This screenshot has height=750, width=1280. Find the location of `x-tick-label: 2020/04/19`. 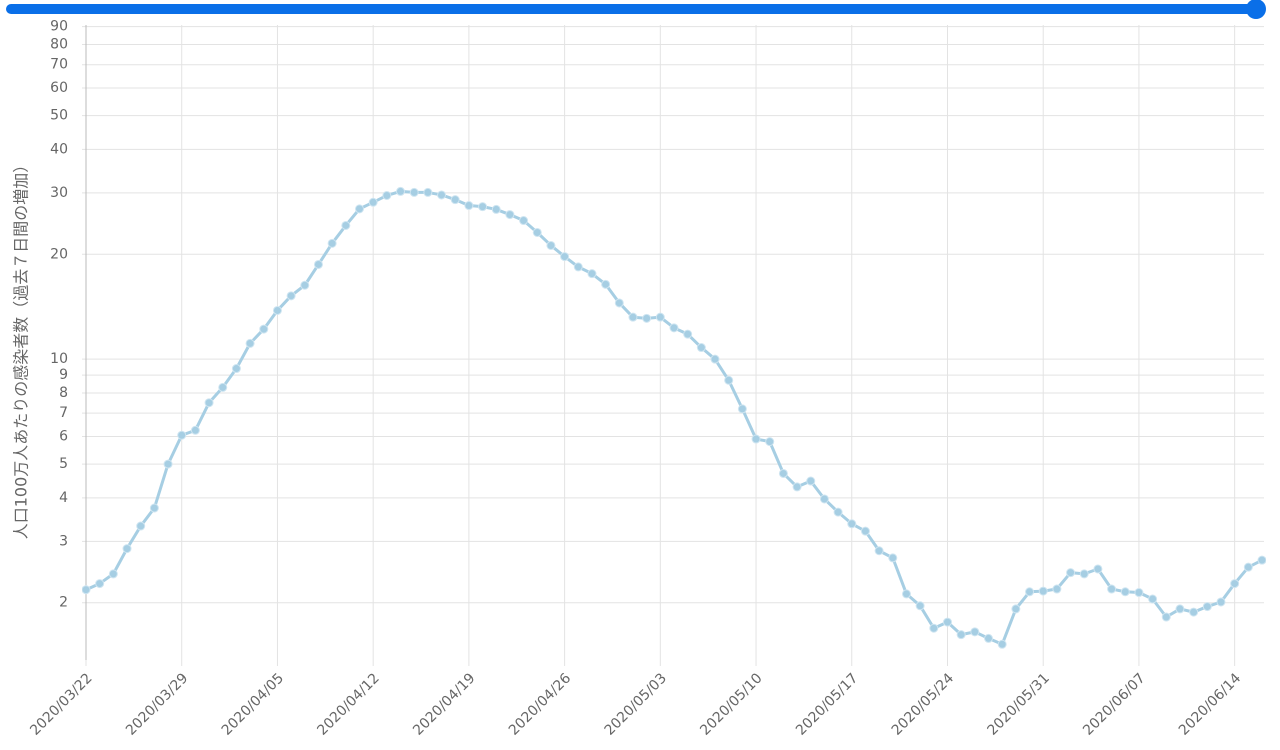

x-tick-label: 2020/04/19 is located at coordinates (444, 704).